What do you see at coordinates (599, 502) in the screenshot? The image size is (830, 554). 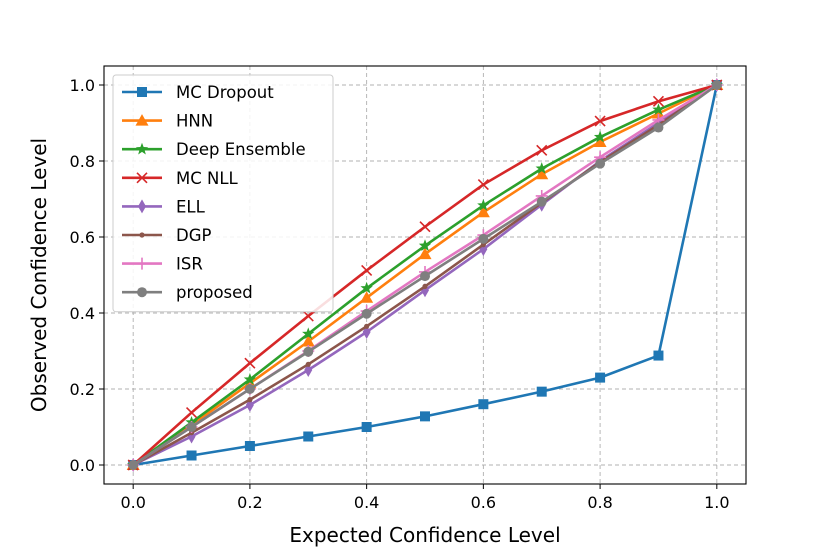 I see `x-tick-label: 0.8` at bounding box center [599, 502].